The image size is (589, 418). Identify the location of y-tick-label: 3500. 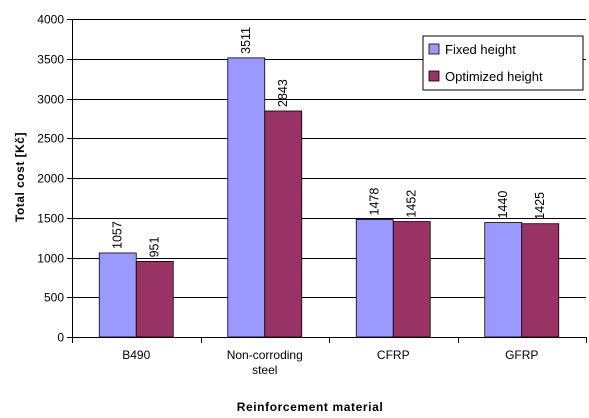
(50, 60).